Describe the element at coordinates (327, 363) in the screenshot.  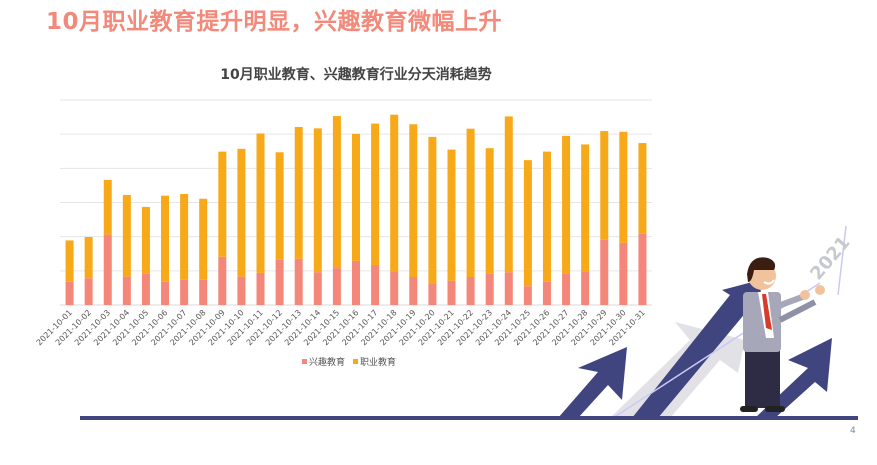
I see `legend-label-interest: 兴趣教育` at that location.